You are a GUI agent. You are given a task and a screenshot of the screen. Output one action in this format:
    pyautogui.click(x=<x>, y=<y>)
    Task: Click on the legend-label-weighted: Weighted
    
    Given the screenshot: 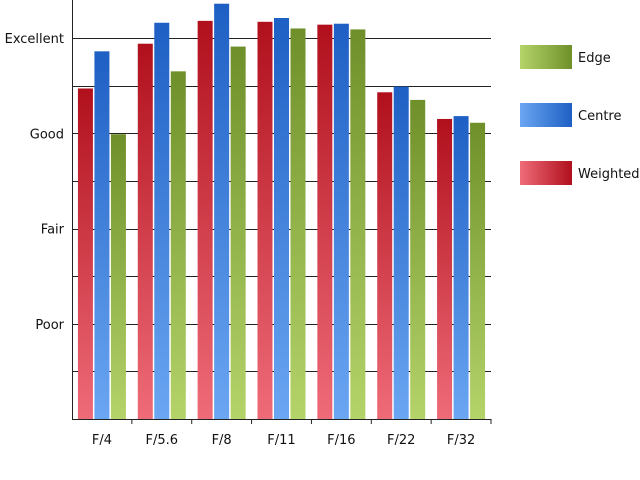 What is the action you would take?
    pyautogui.click(x=609, y=174)
    